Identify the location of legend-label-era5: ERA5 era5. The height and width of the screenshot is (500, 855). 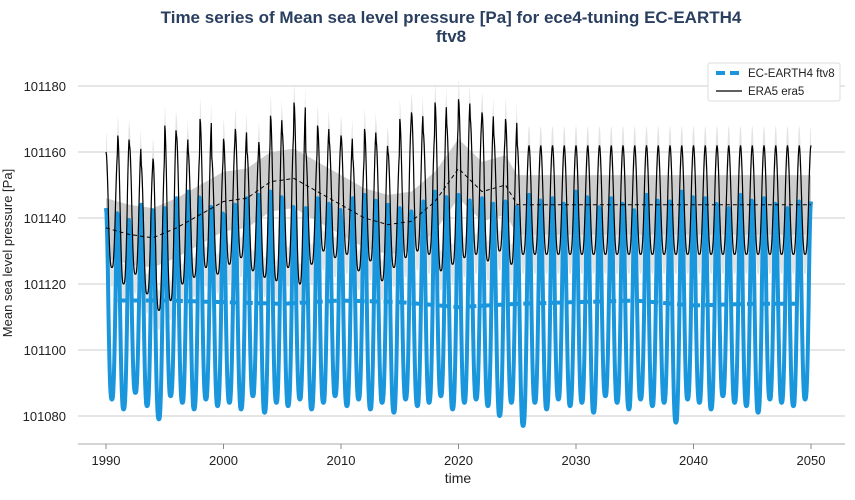
(776, 92).